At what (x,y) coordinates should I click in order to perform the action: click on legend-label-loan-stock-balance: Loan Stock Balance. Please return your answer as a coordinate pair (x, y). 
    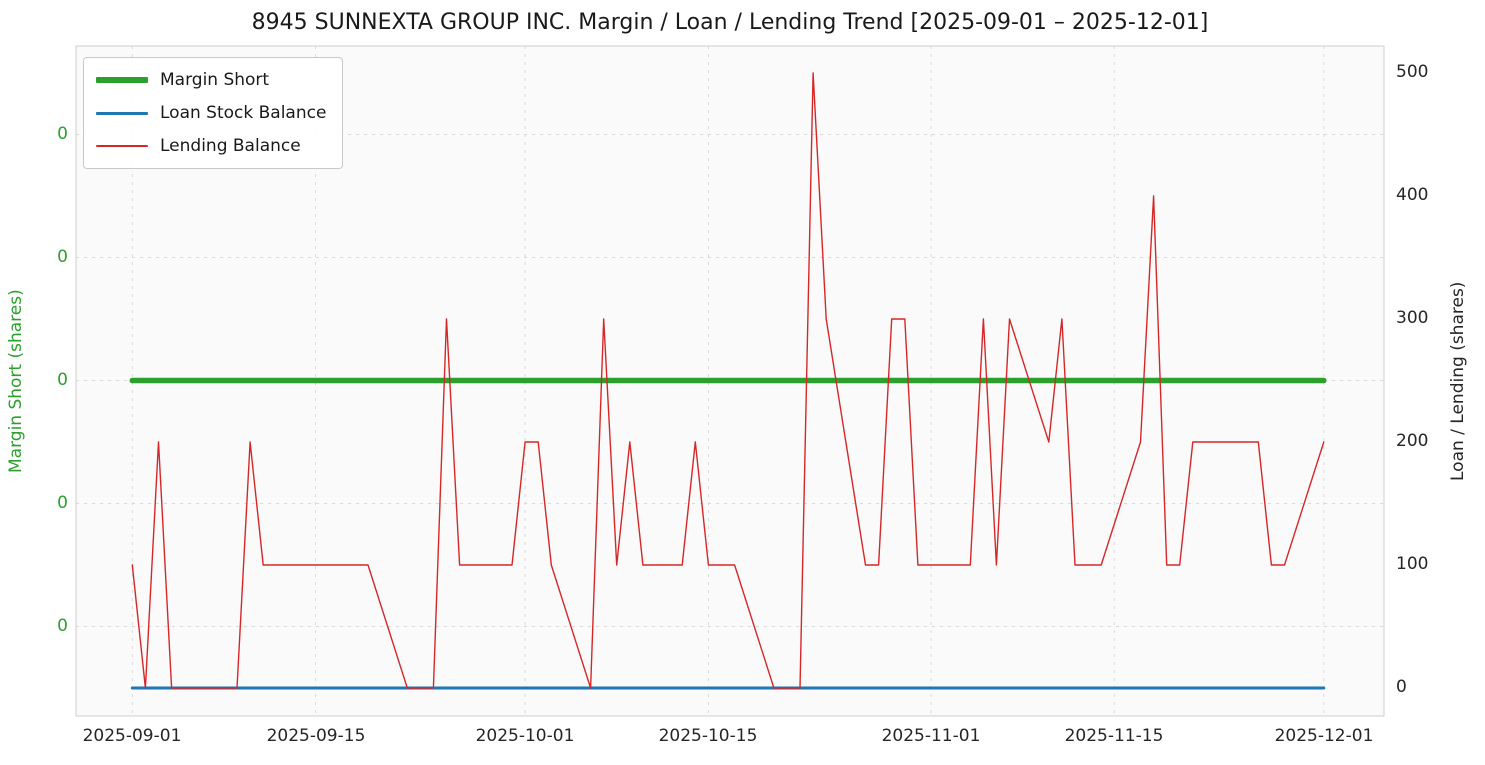
    Looking at the image, I should click on (243, 113).